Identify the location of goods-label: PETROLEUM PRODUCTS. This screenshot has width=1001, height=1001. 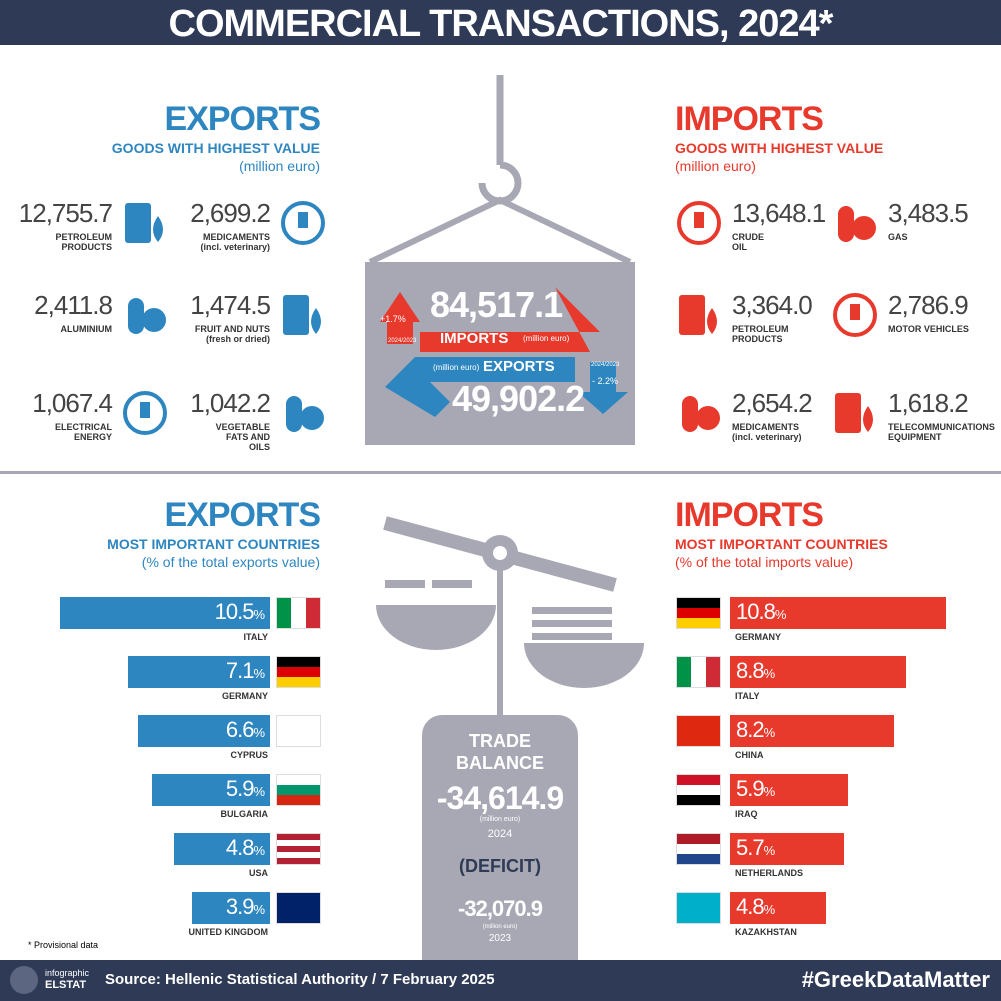
(57, 242).